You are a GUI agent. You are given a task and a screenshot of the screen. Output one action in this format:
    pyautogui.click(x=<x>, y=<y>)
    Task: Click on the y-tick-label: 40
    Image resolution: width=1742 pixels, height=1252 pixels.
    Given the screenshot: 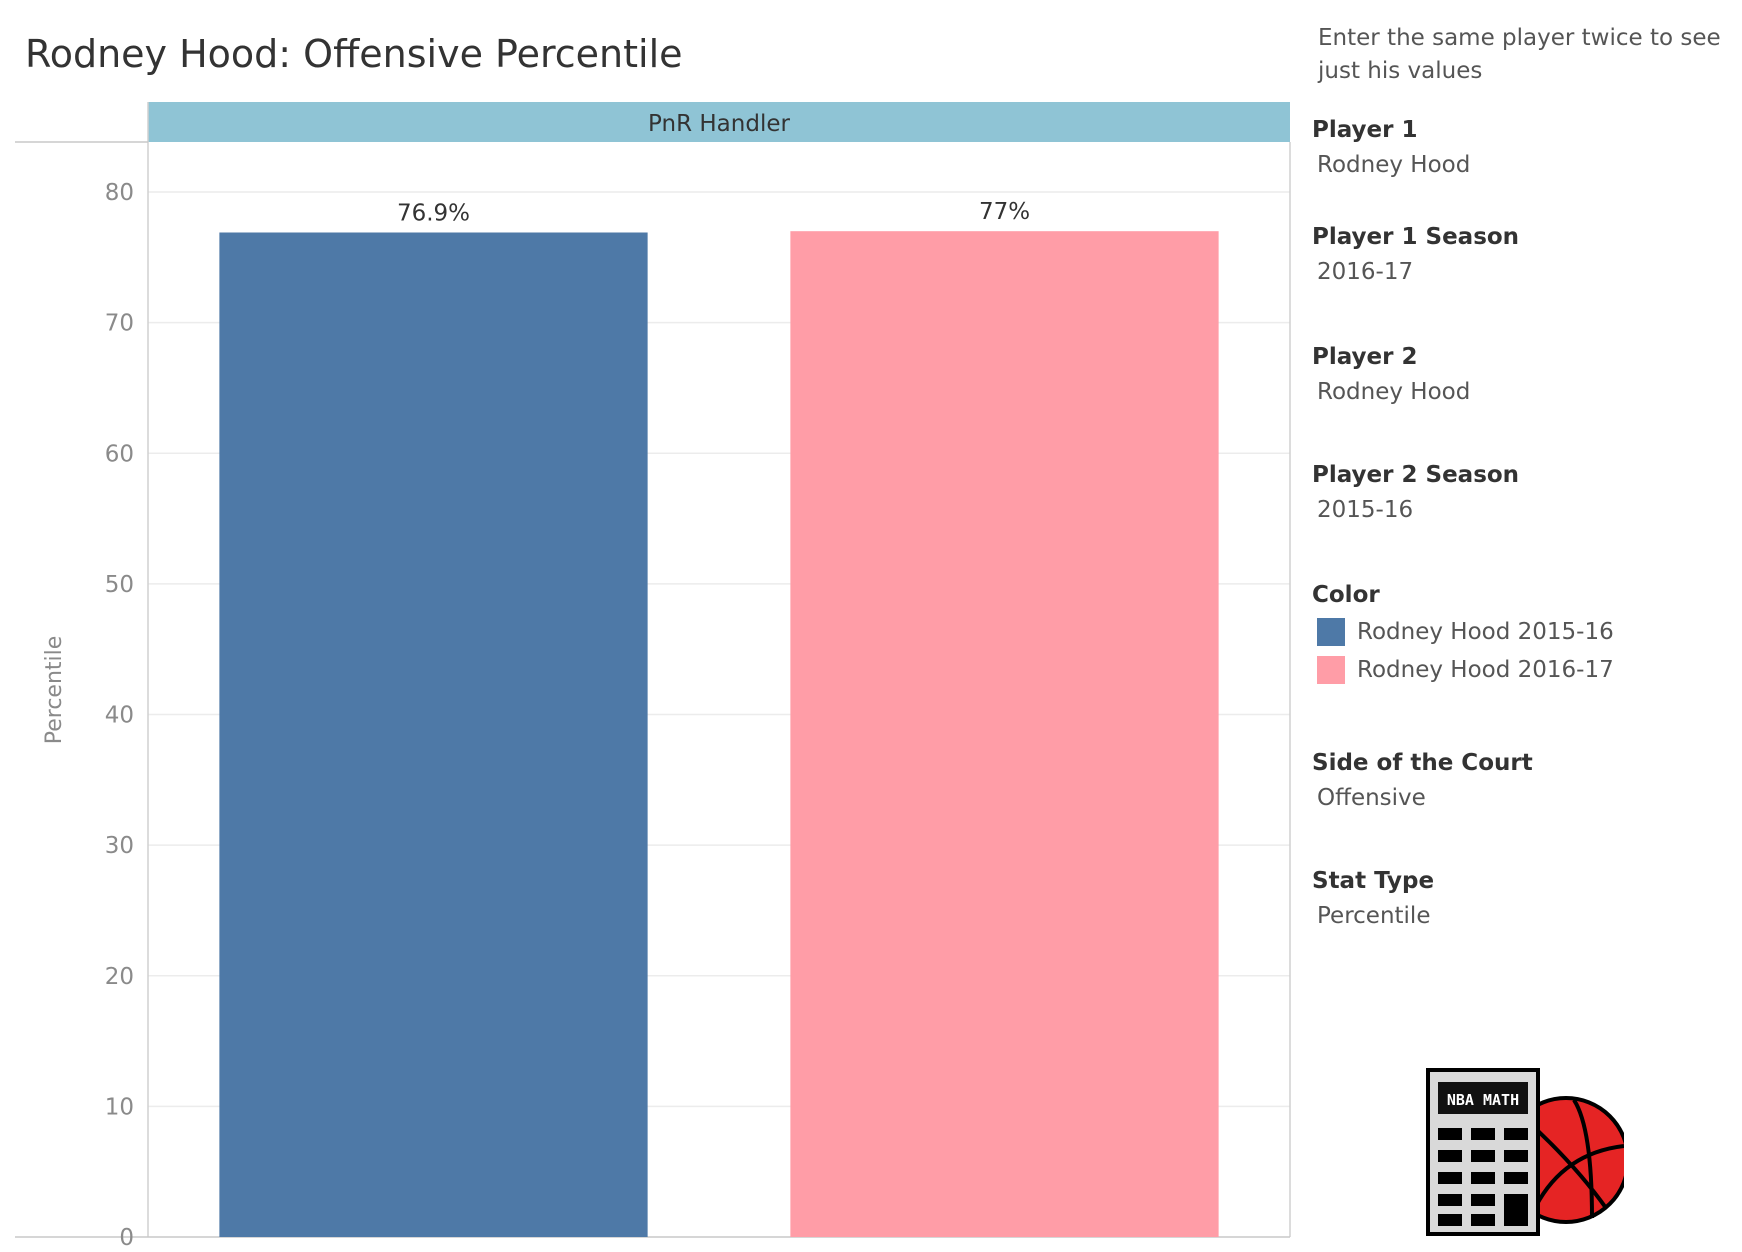 What is the action you would take?
    pyautogui.click(x=119, y=716)
    